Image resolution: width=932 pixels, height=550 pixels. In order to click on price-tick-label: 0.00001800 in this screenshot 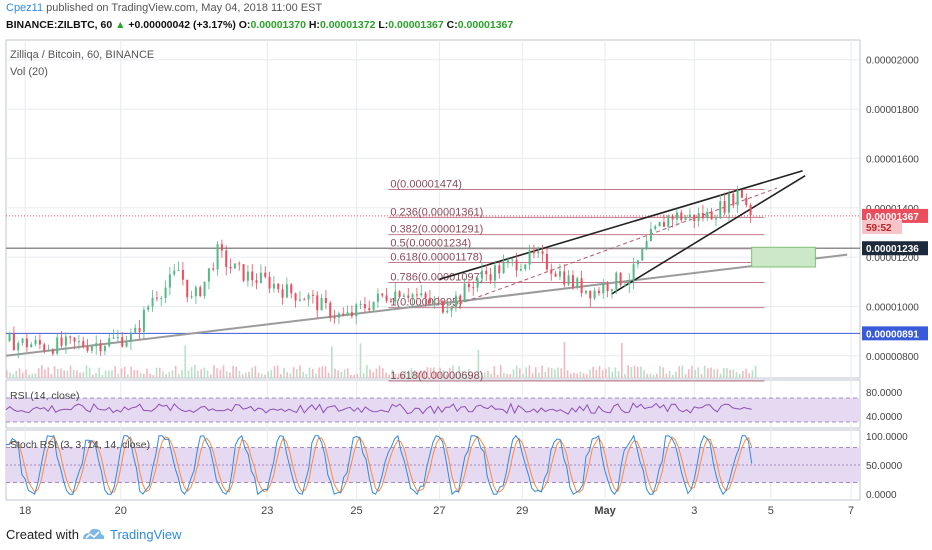, I will do `click(892, 110)`.